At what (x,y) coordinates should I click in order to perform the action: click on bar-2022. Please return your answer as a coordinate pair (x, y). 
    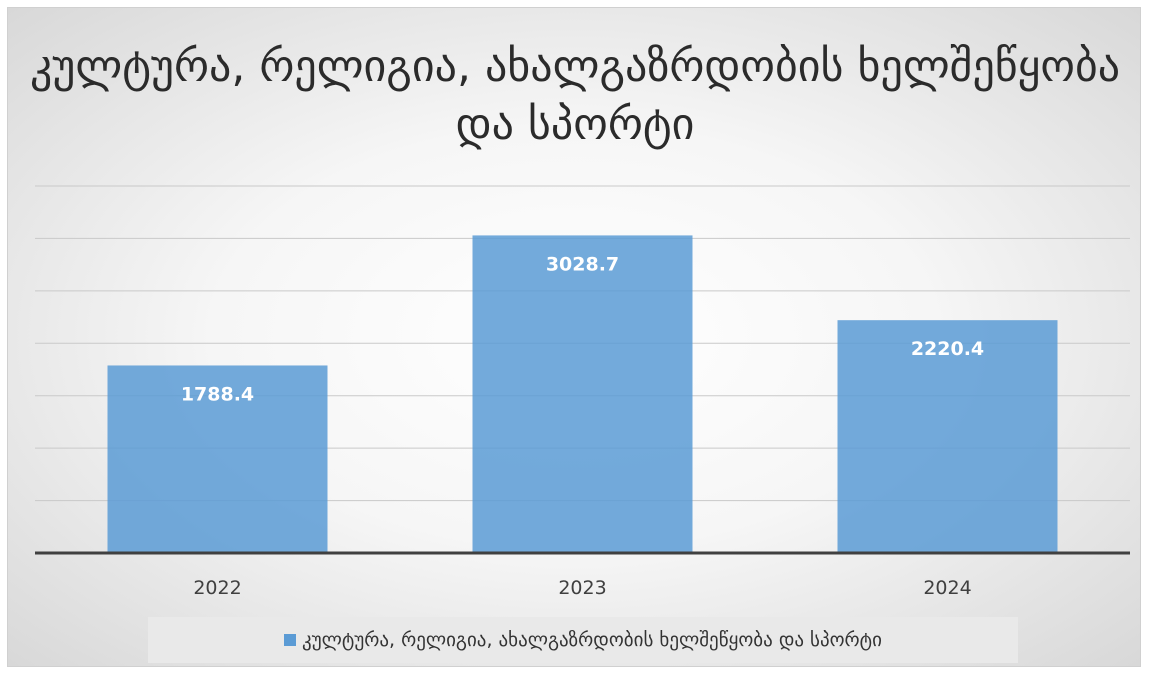
    Looking at the image, I should click on (217, 459).